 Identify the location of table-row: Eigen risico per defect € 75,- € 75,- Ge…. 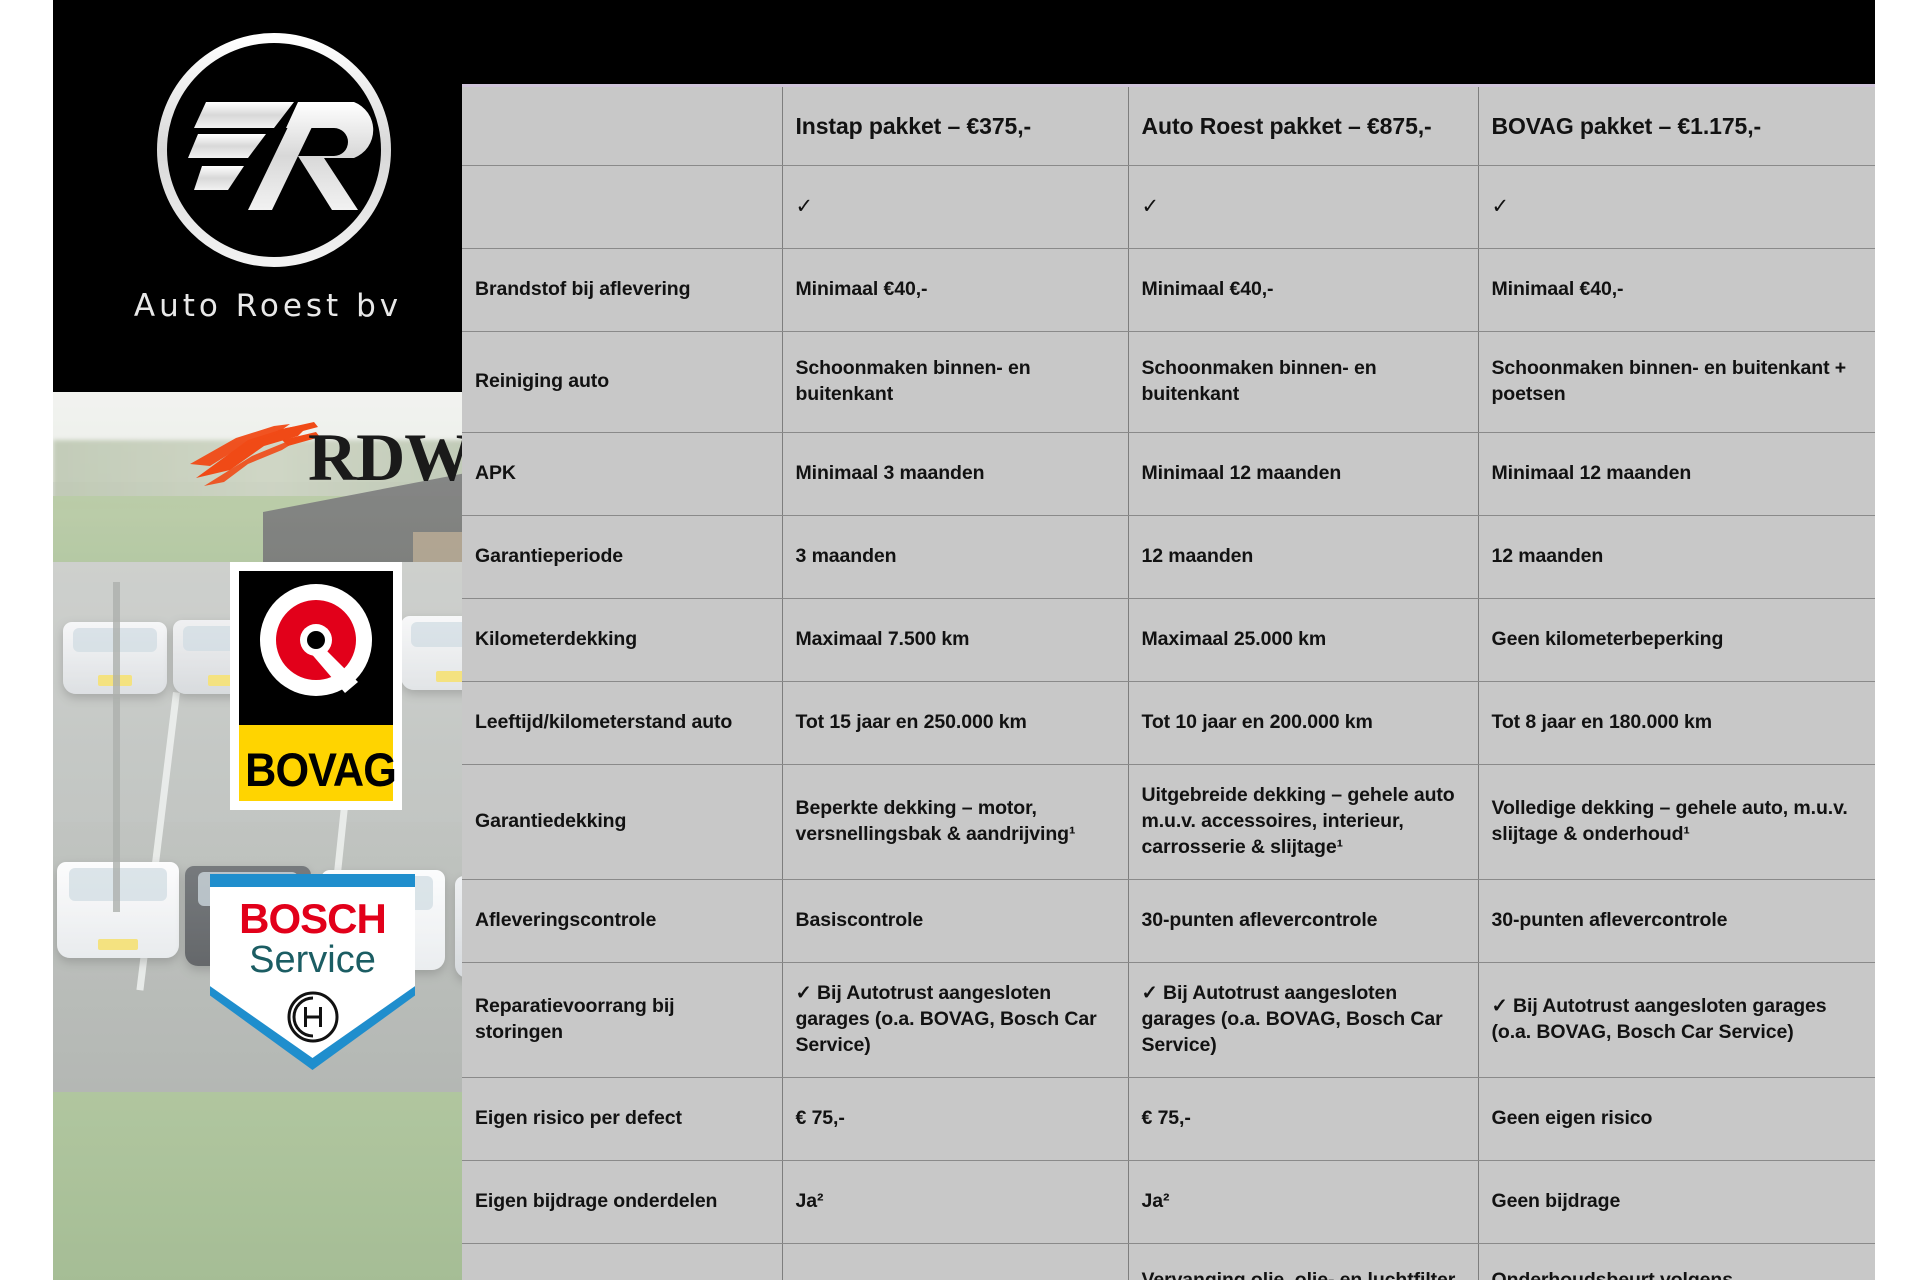
(1168, 1119).